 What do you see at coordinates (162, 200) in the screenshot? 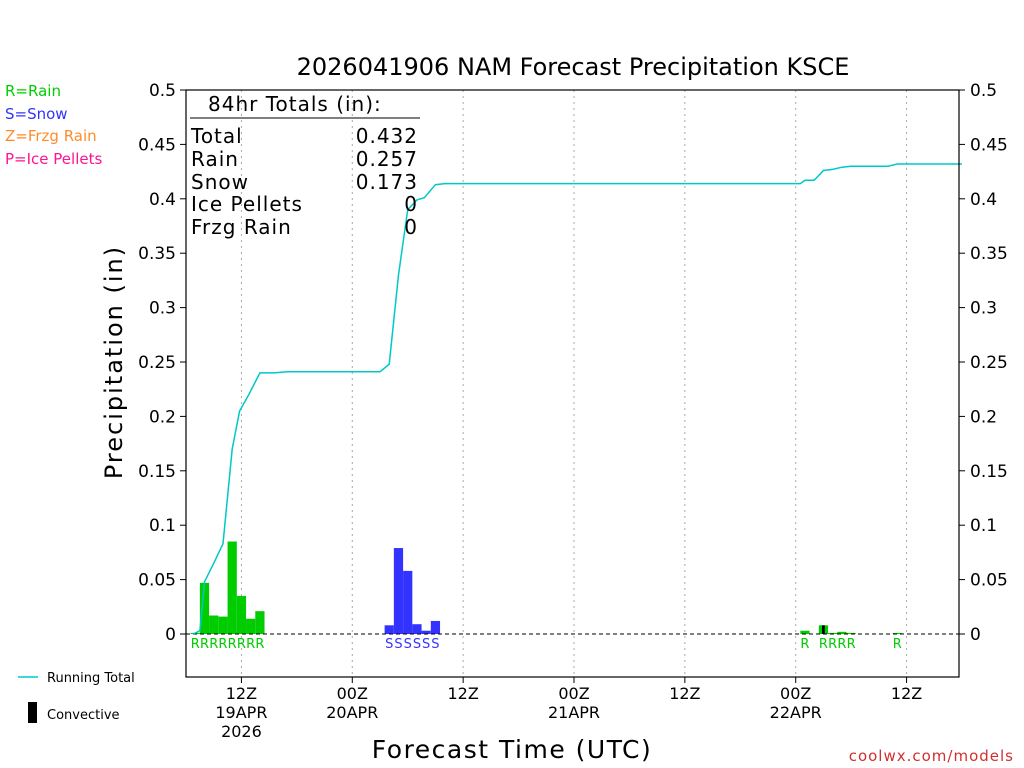
I see `y-tick-label-left: 0.4` at bounding box center [162, 200].